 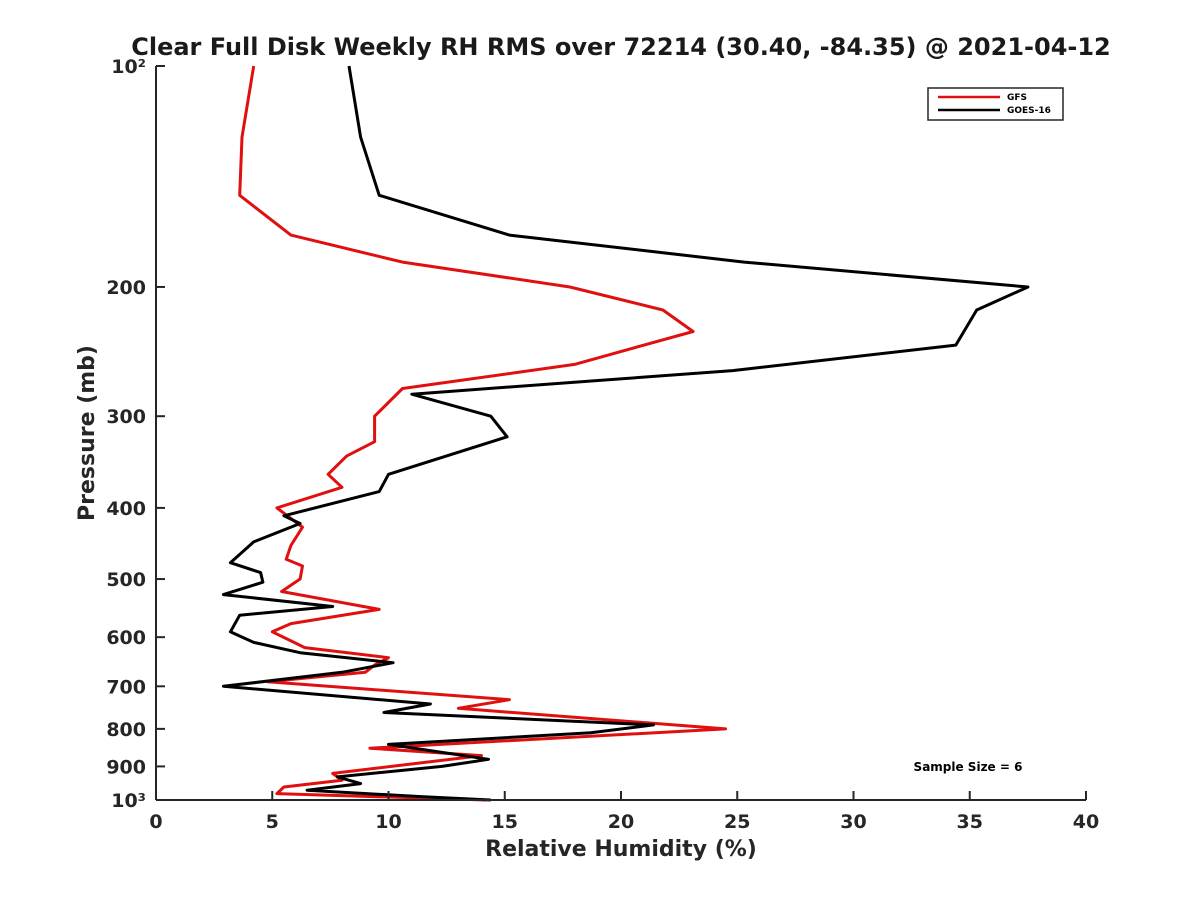 I want to click on y-tick-label: 900, so click(x=126, y=767).